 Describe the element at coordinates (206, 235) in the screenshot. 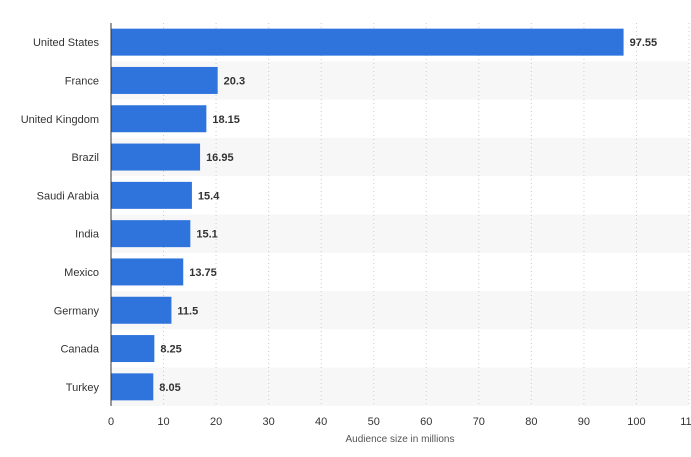

I see `value-label: 15.1` at that location.